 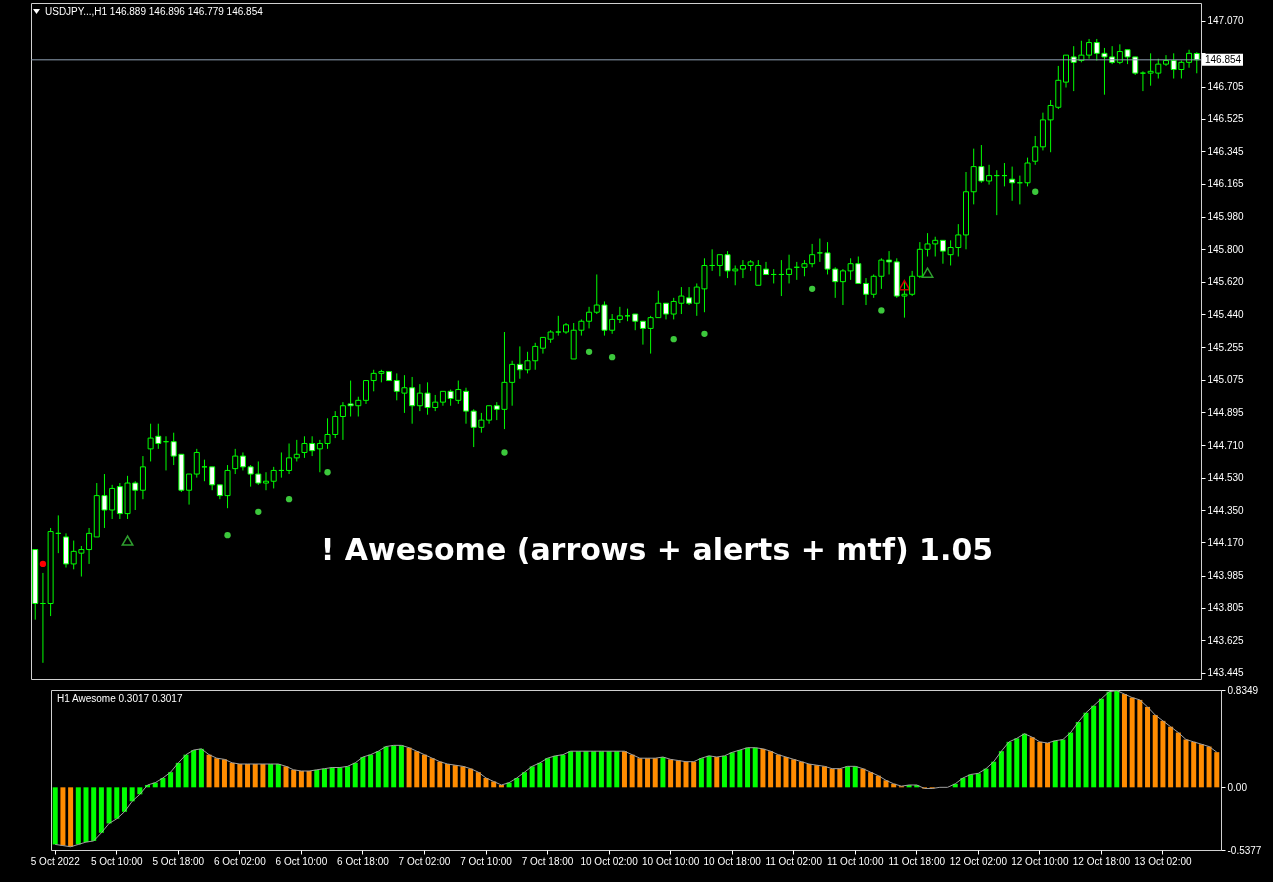 I want to click on y-tick-label: 146.345, so click(x=1226, y=151).